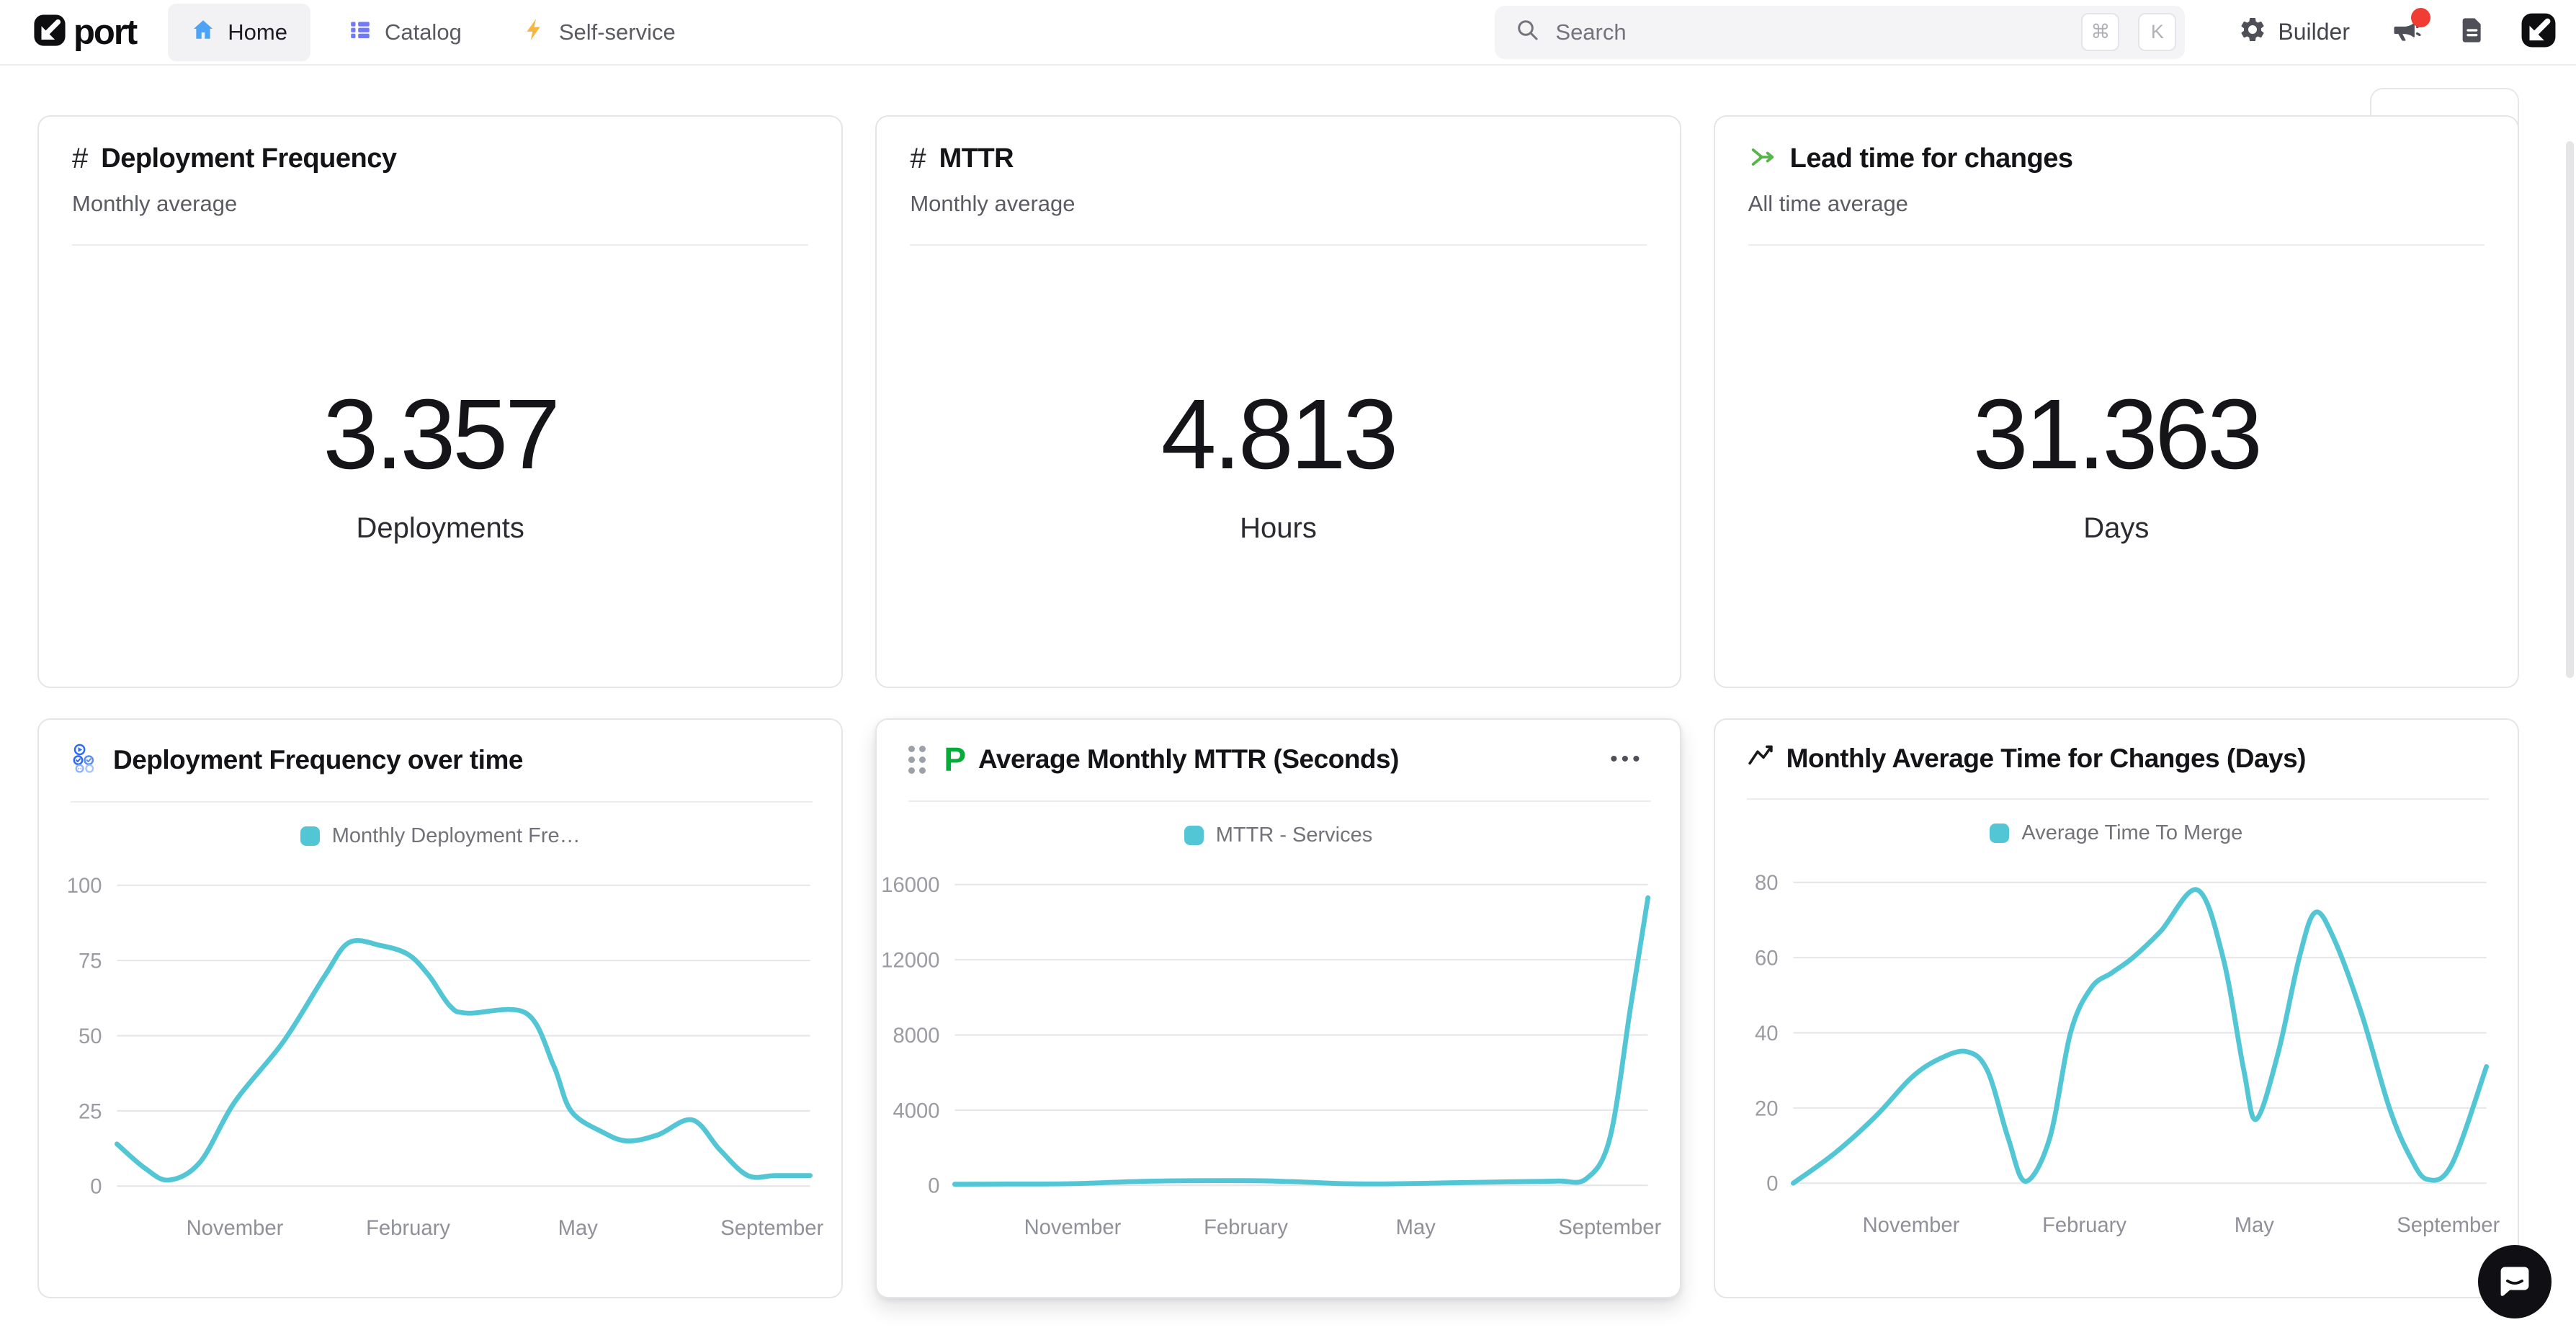  I want to click on docs-button, so click(2472, 32).